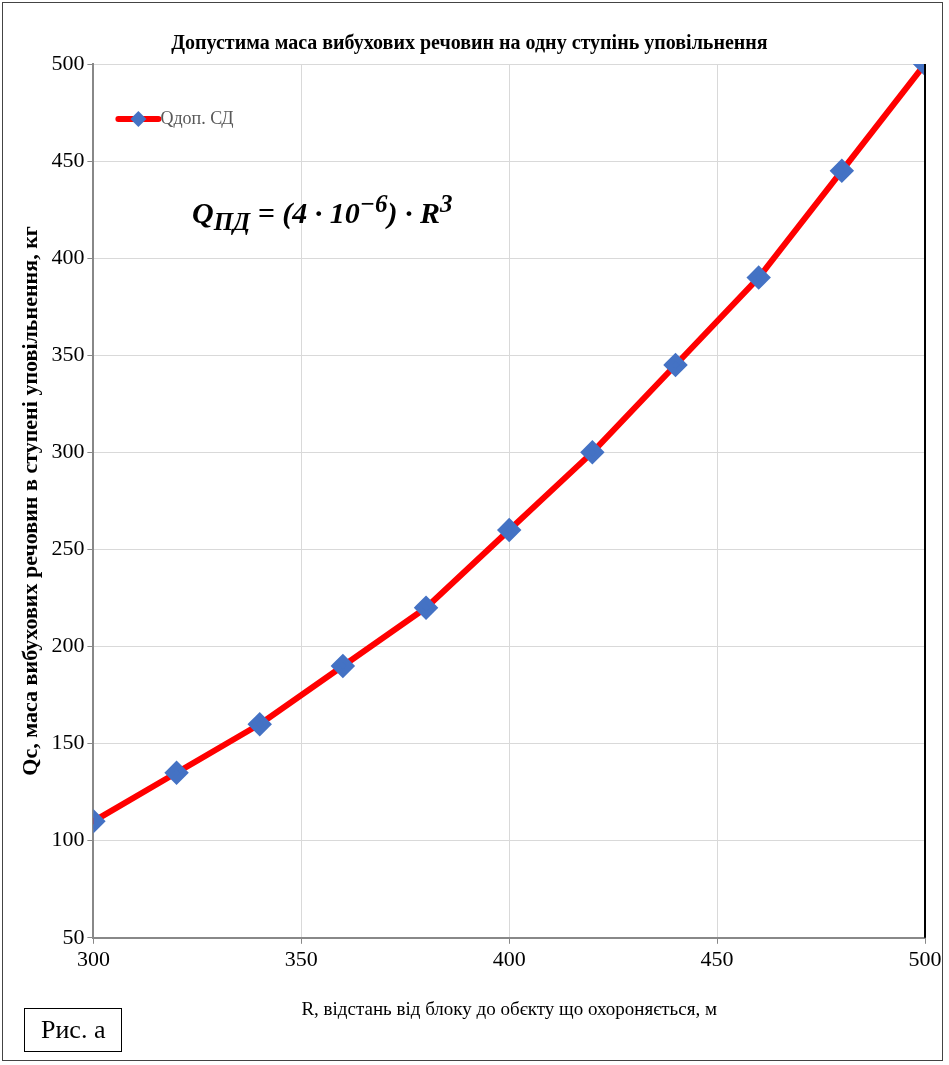 The height and width of the screenshot is (1065, 949). I want to click on y-tick-label: 100, so click(68, 839).